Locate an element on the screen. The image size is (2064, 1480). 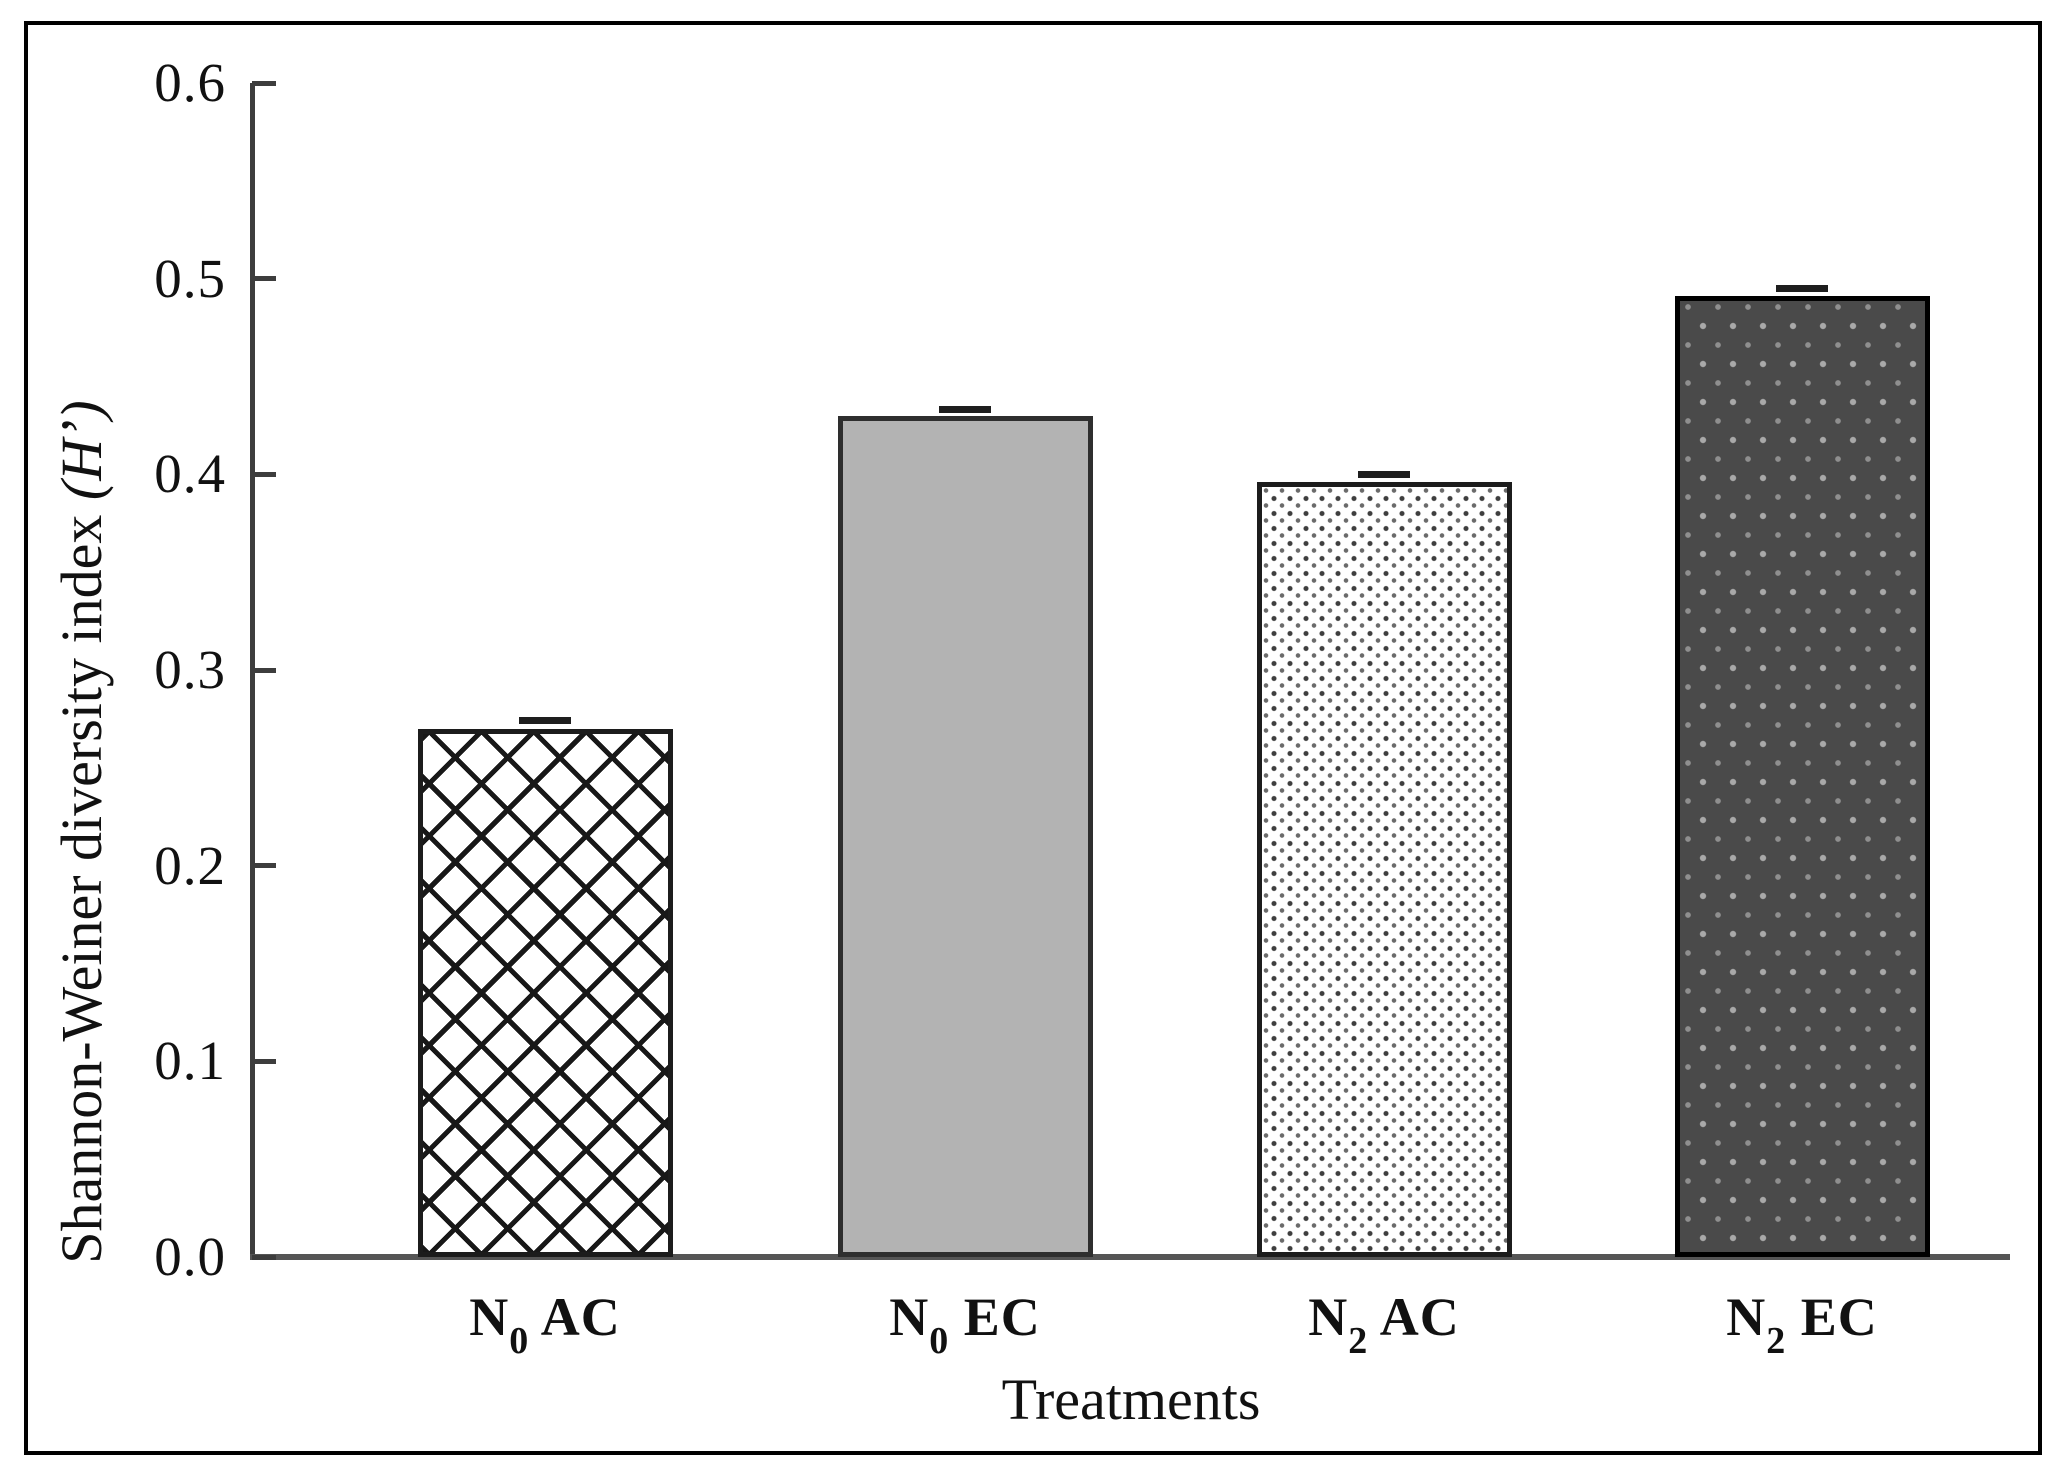
error-cap-n0-ac is located at coordinates (545, 721).